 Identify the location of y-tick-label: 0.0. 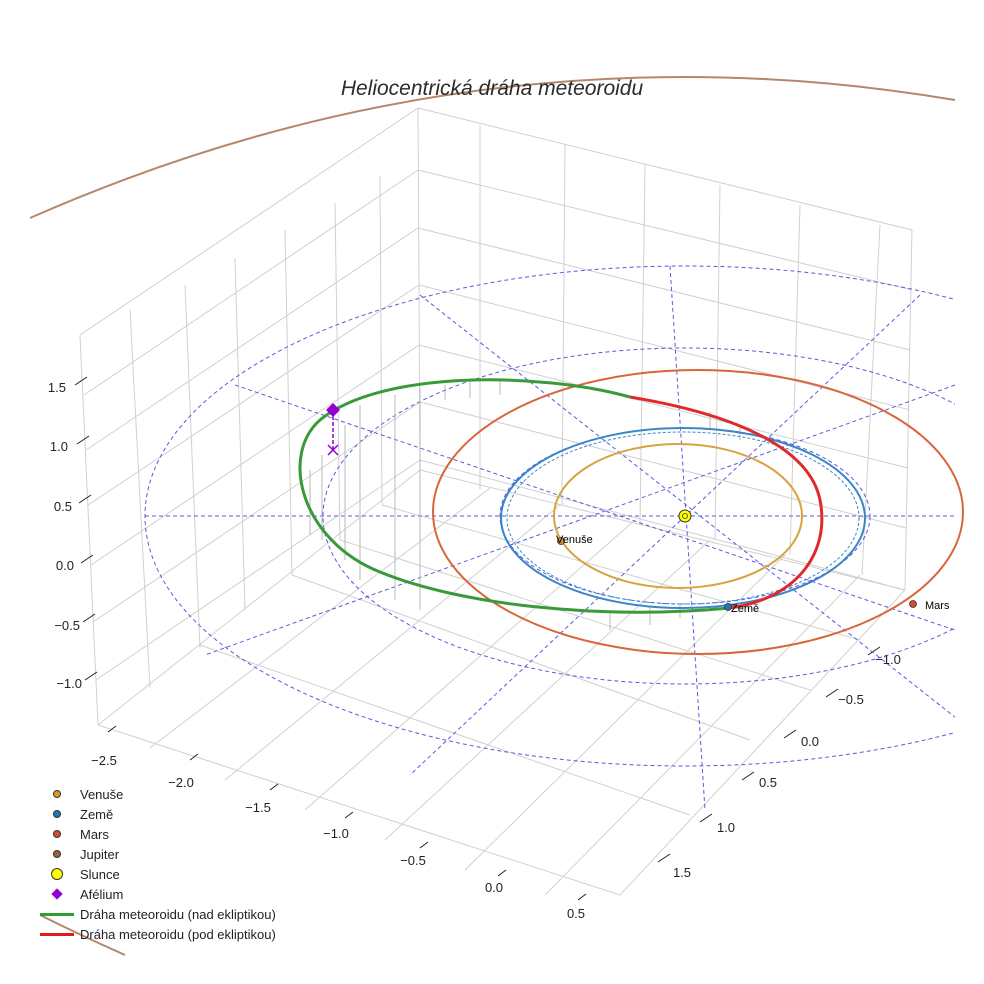
(810, 741).